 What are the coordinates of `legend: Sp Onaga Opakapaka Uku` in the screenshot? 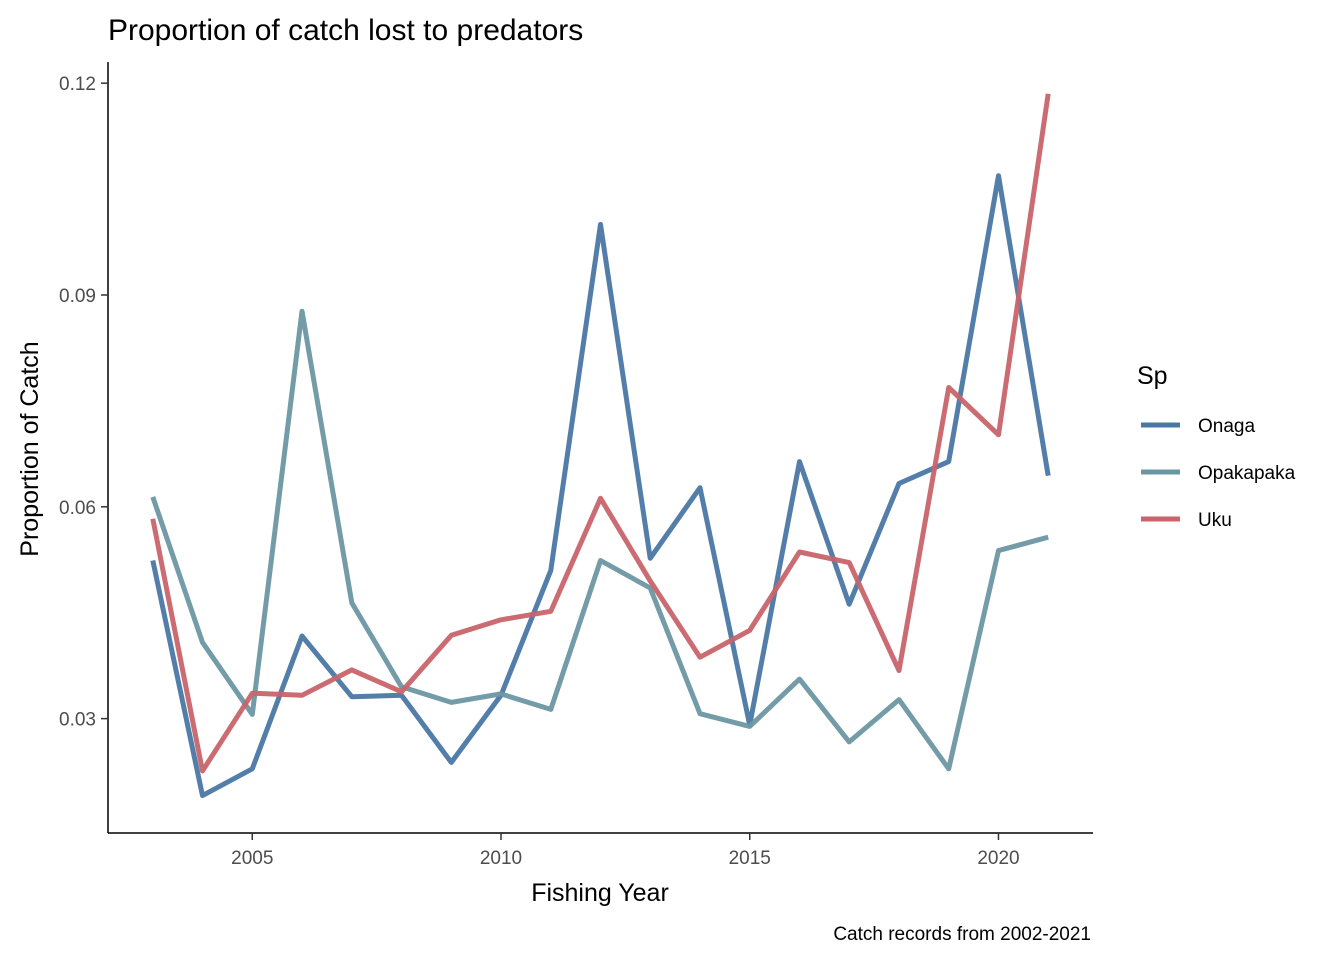 It's located at (1216, 446).